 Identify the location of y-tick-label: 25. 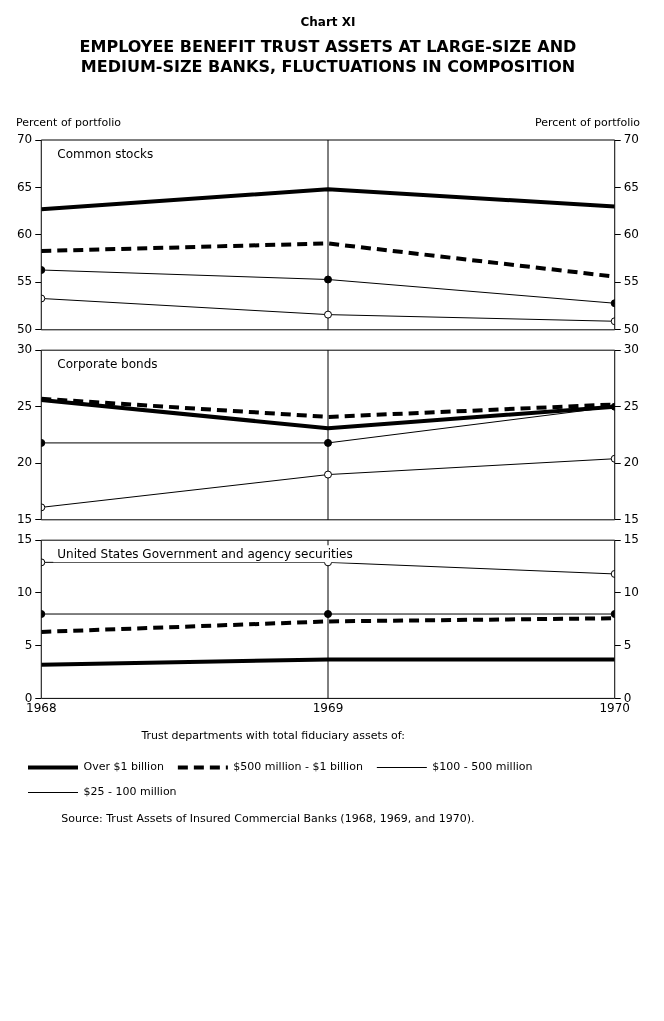
(24, 405).